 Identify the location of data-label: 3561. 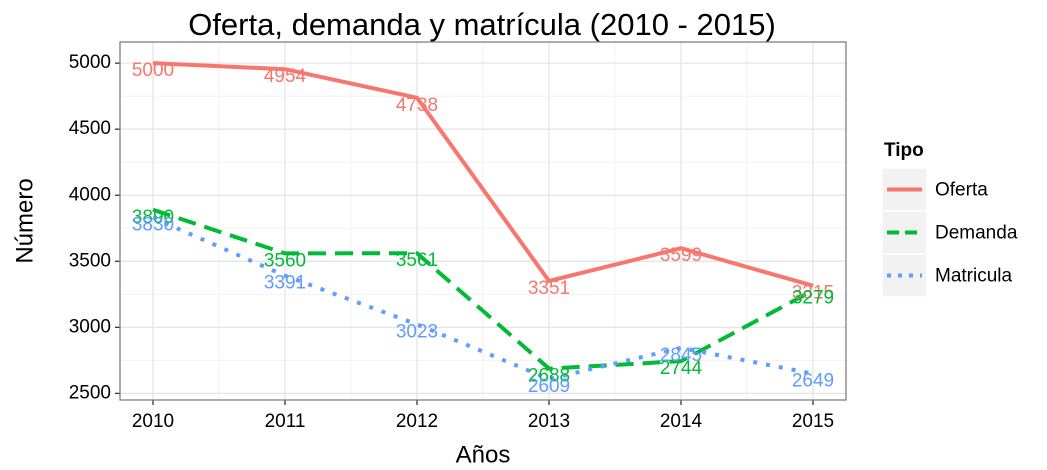
(417, 260).